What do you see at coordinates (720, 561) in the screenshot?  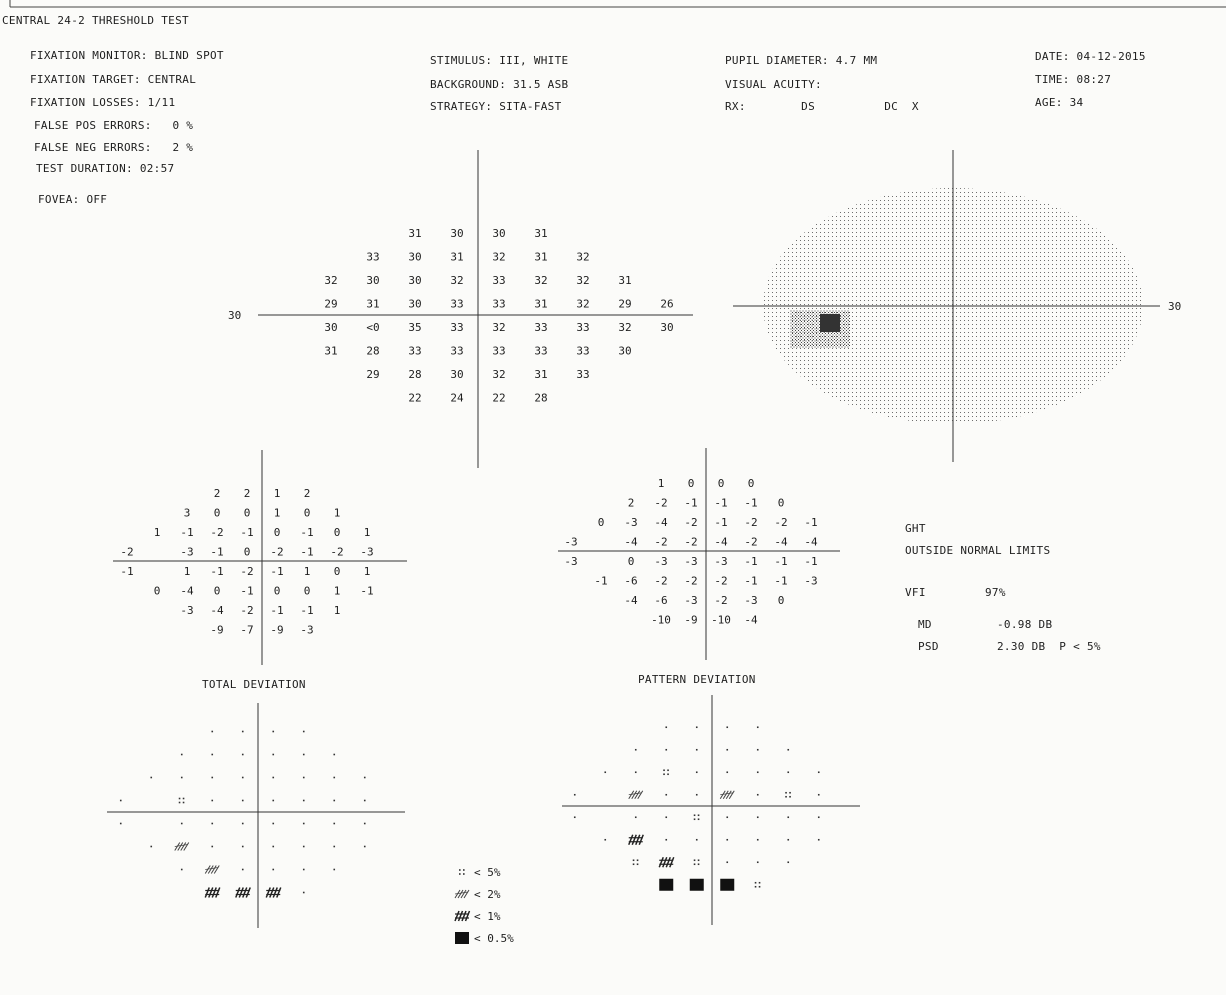 I see `pattern-deviation-value: -3` at bounding box center [720, 561].